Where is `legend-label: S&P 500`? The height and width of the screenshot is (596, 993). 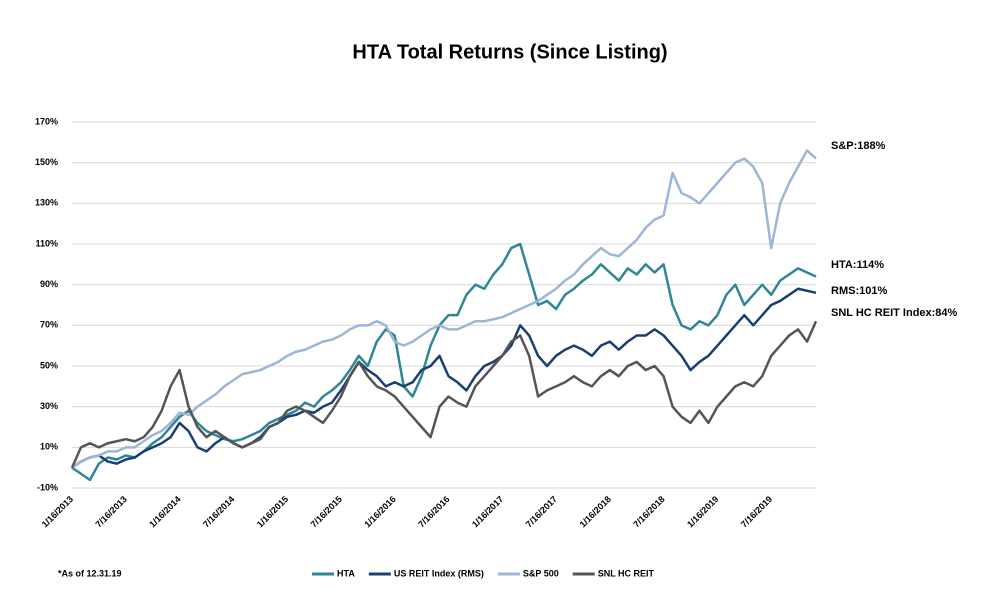
legend-label: S&P 500 is located at coordinates (541, 573).